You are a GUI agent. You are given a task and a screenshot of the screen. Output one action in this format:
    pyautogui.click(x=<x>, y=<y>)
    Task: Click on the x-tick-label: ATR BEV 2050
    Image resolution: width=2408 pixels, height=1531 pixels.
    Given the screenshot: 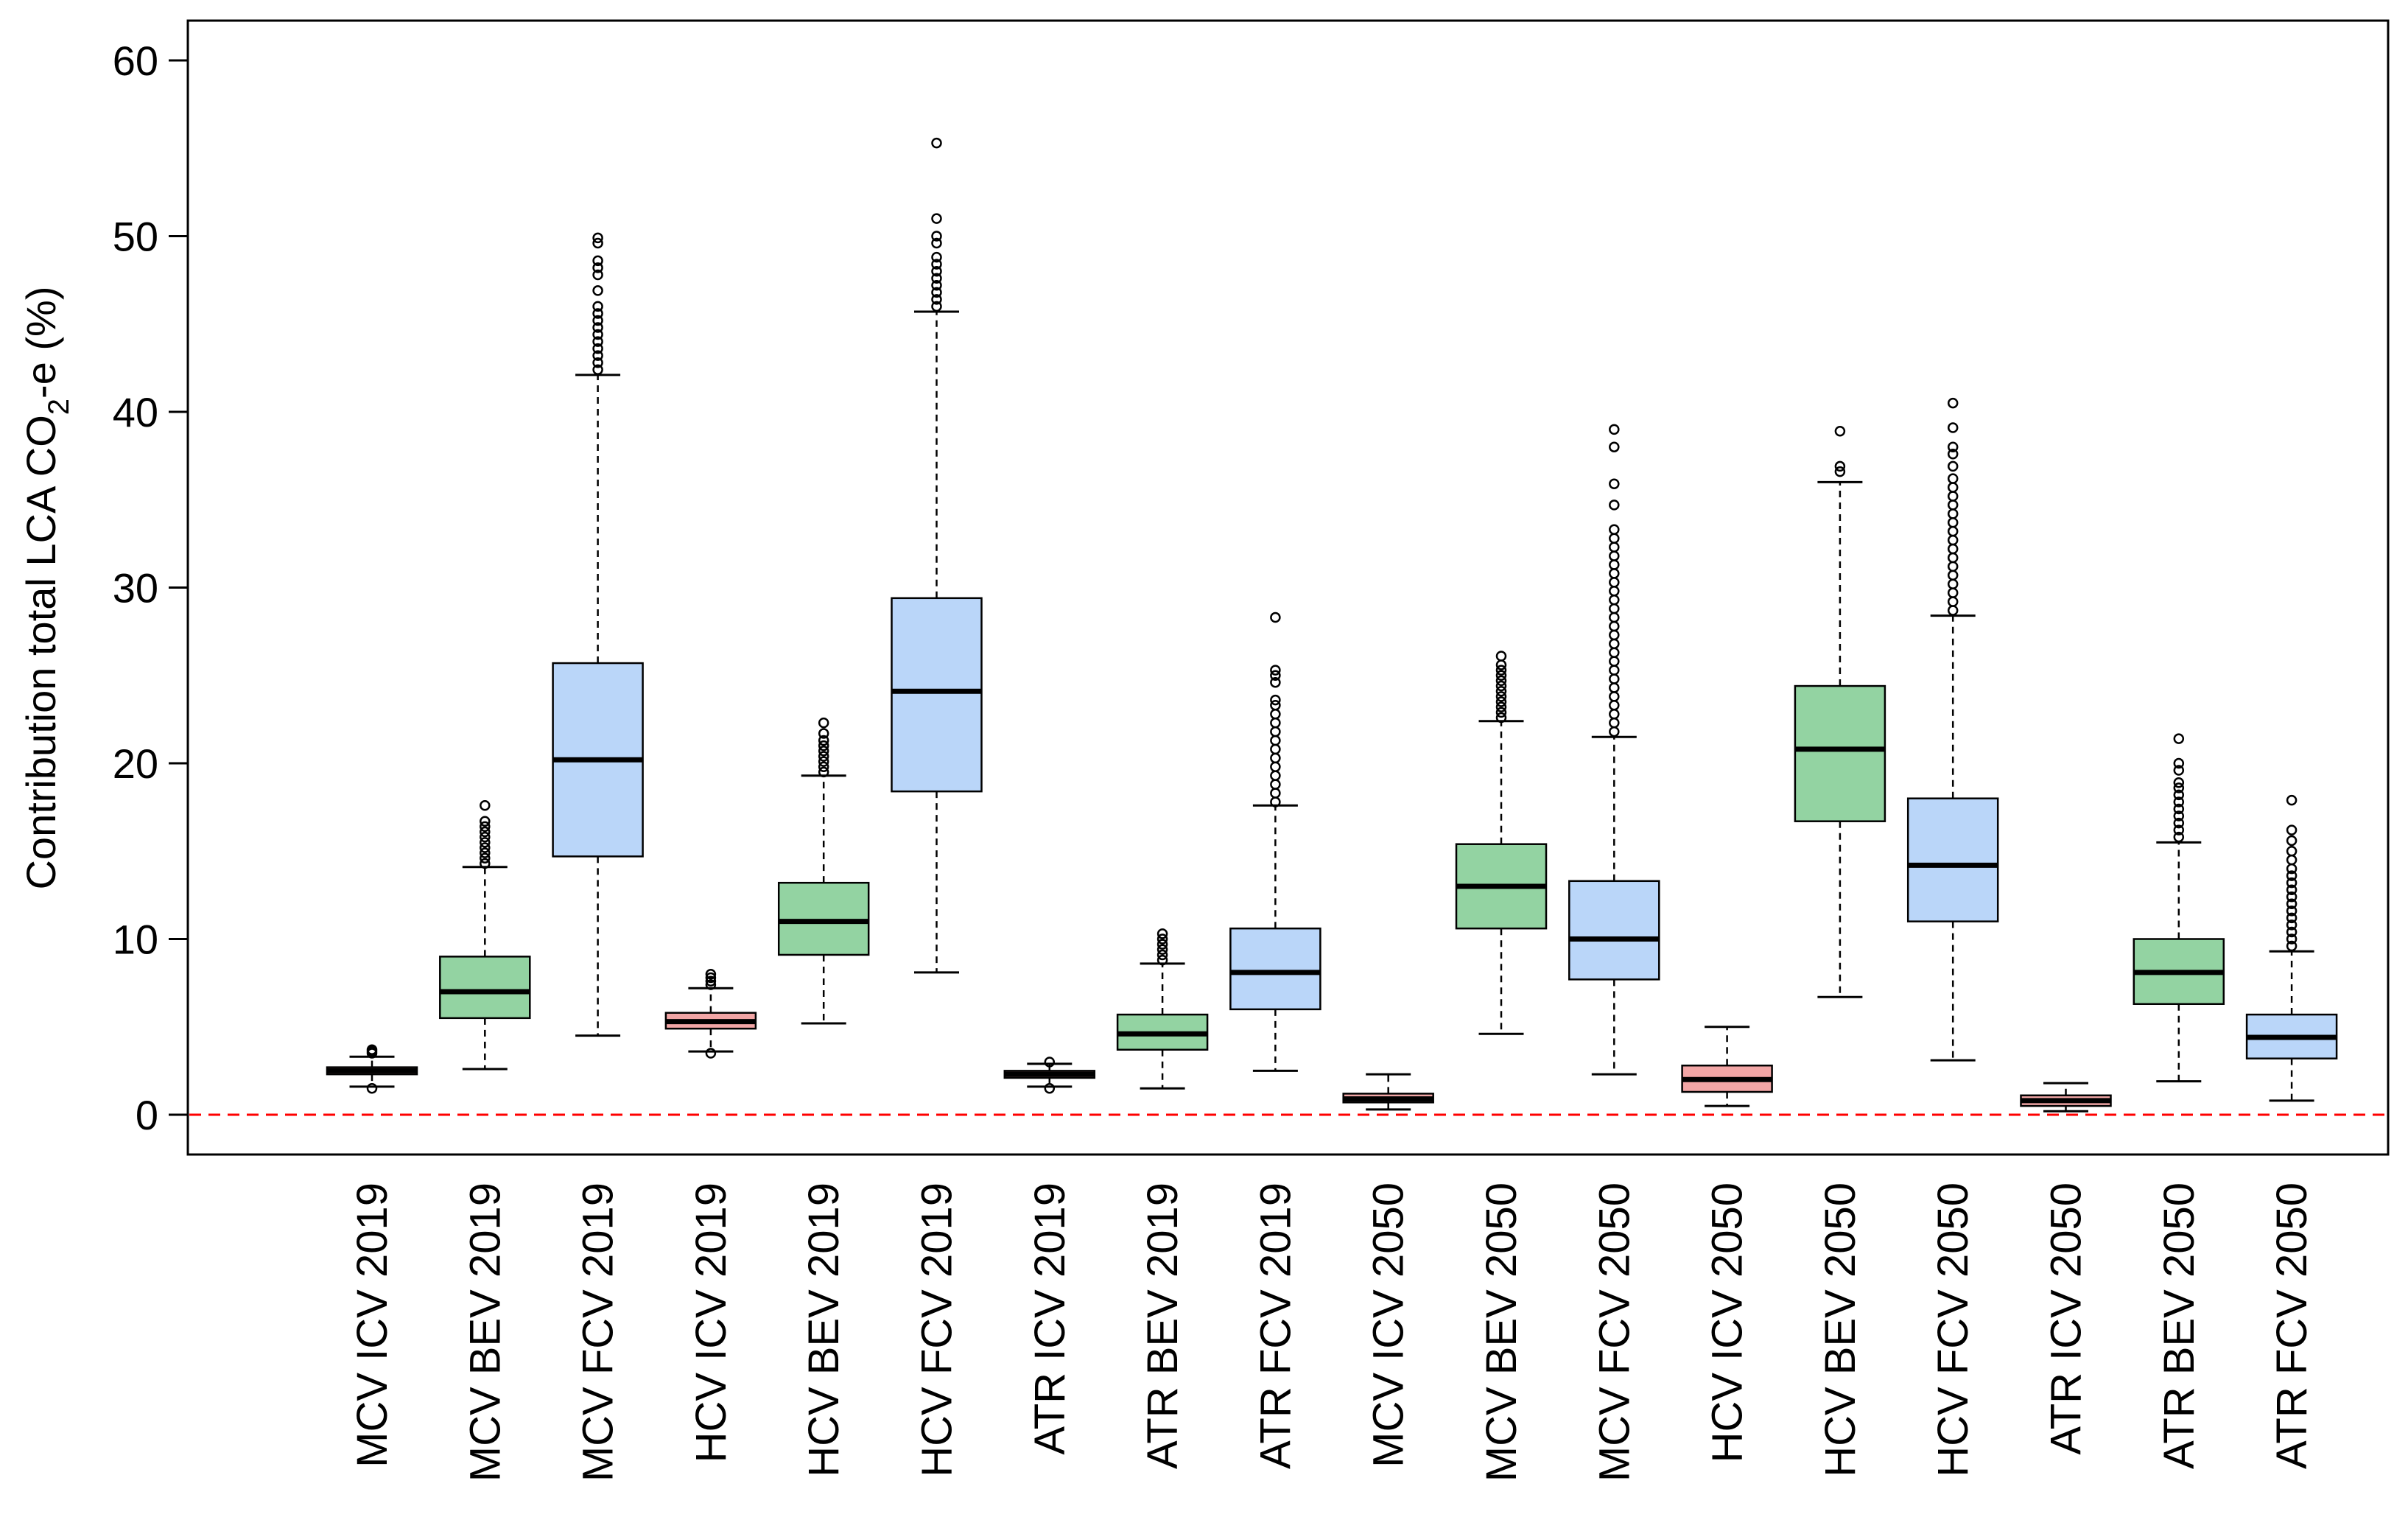 What is the action you would take?
    pyautogui.click(x=2179, y=1326)
    